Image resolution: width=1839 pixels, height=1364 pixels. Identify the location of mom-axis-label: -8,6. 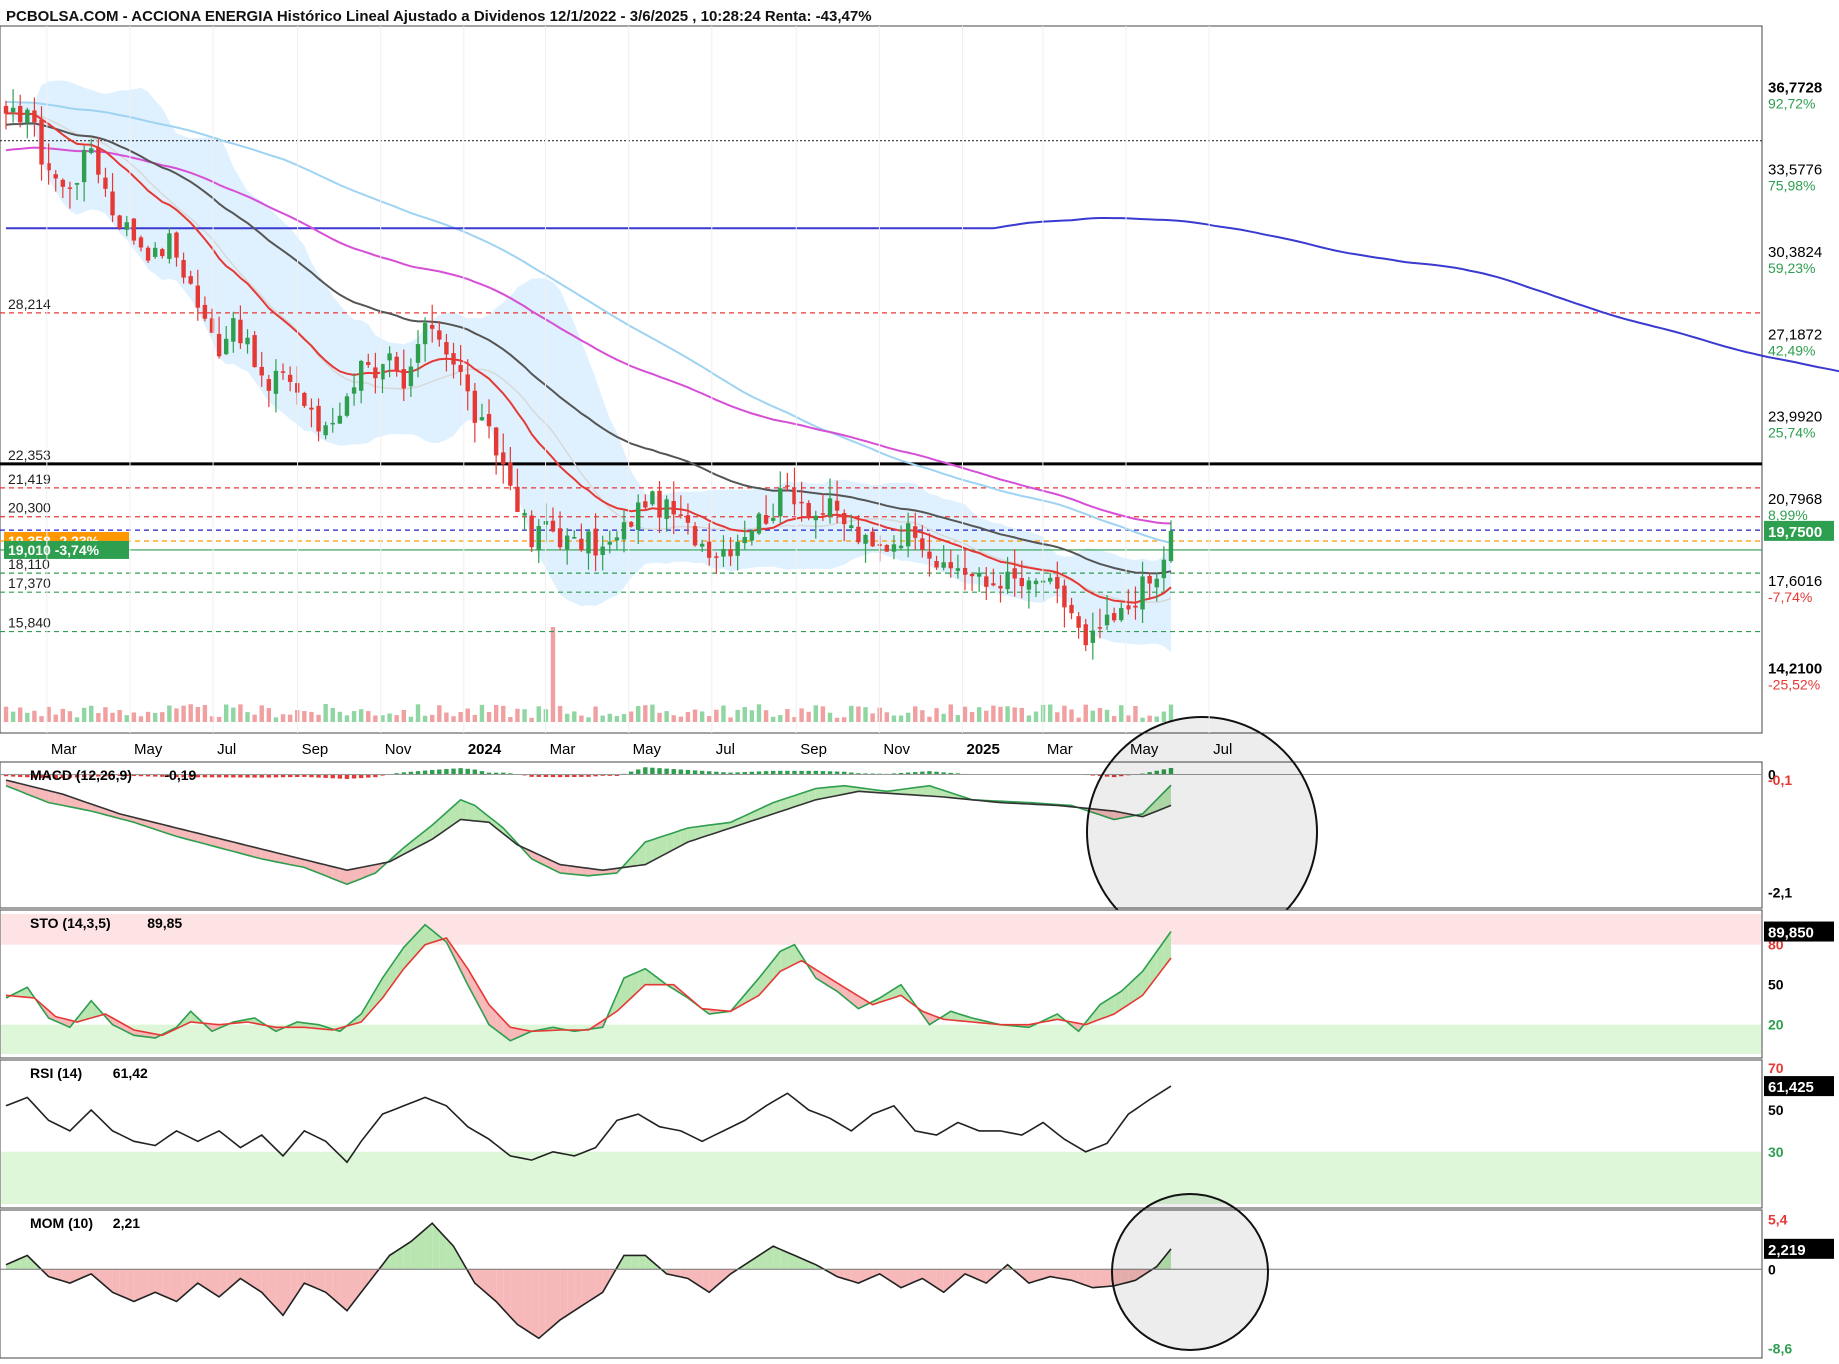
(1780, 1348).